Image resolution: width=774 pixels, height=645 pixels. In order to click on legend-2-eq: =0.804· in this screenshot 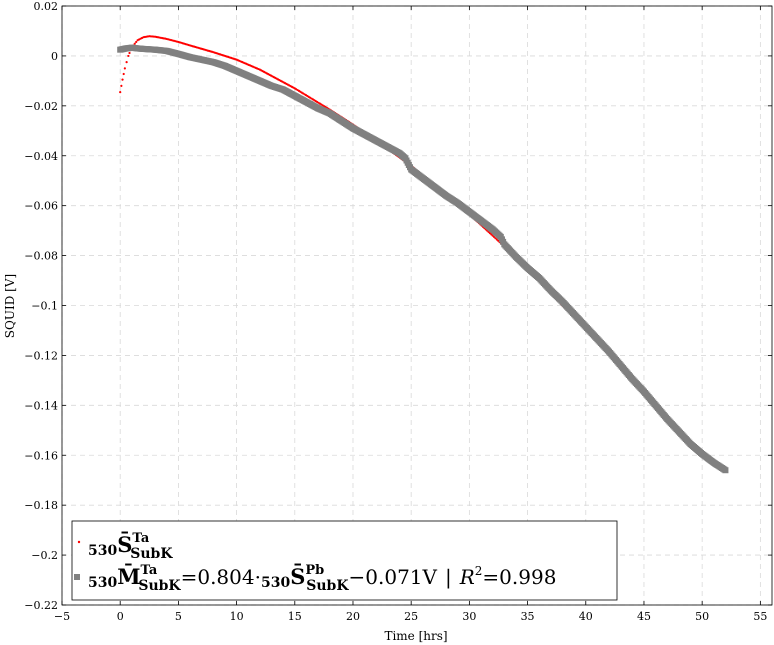, I will do `click(221, 577)`.